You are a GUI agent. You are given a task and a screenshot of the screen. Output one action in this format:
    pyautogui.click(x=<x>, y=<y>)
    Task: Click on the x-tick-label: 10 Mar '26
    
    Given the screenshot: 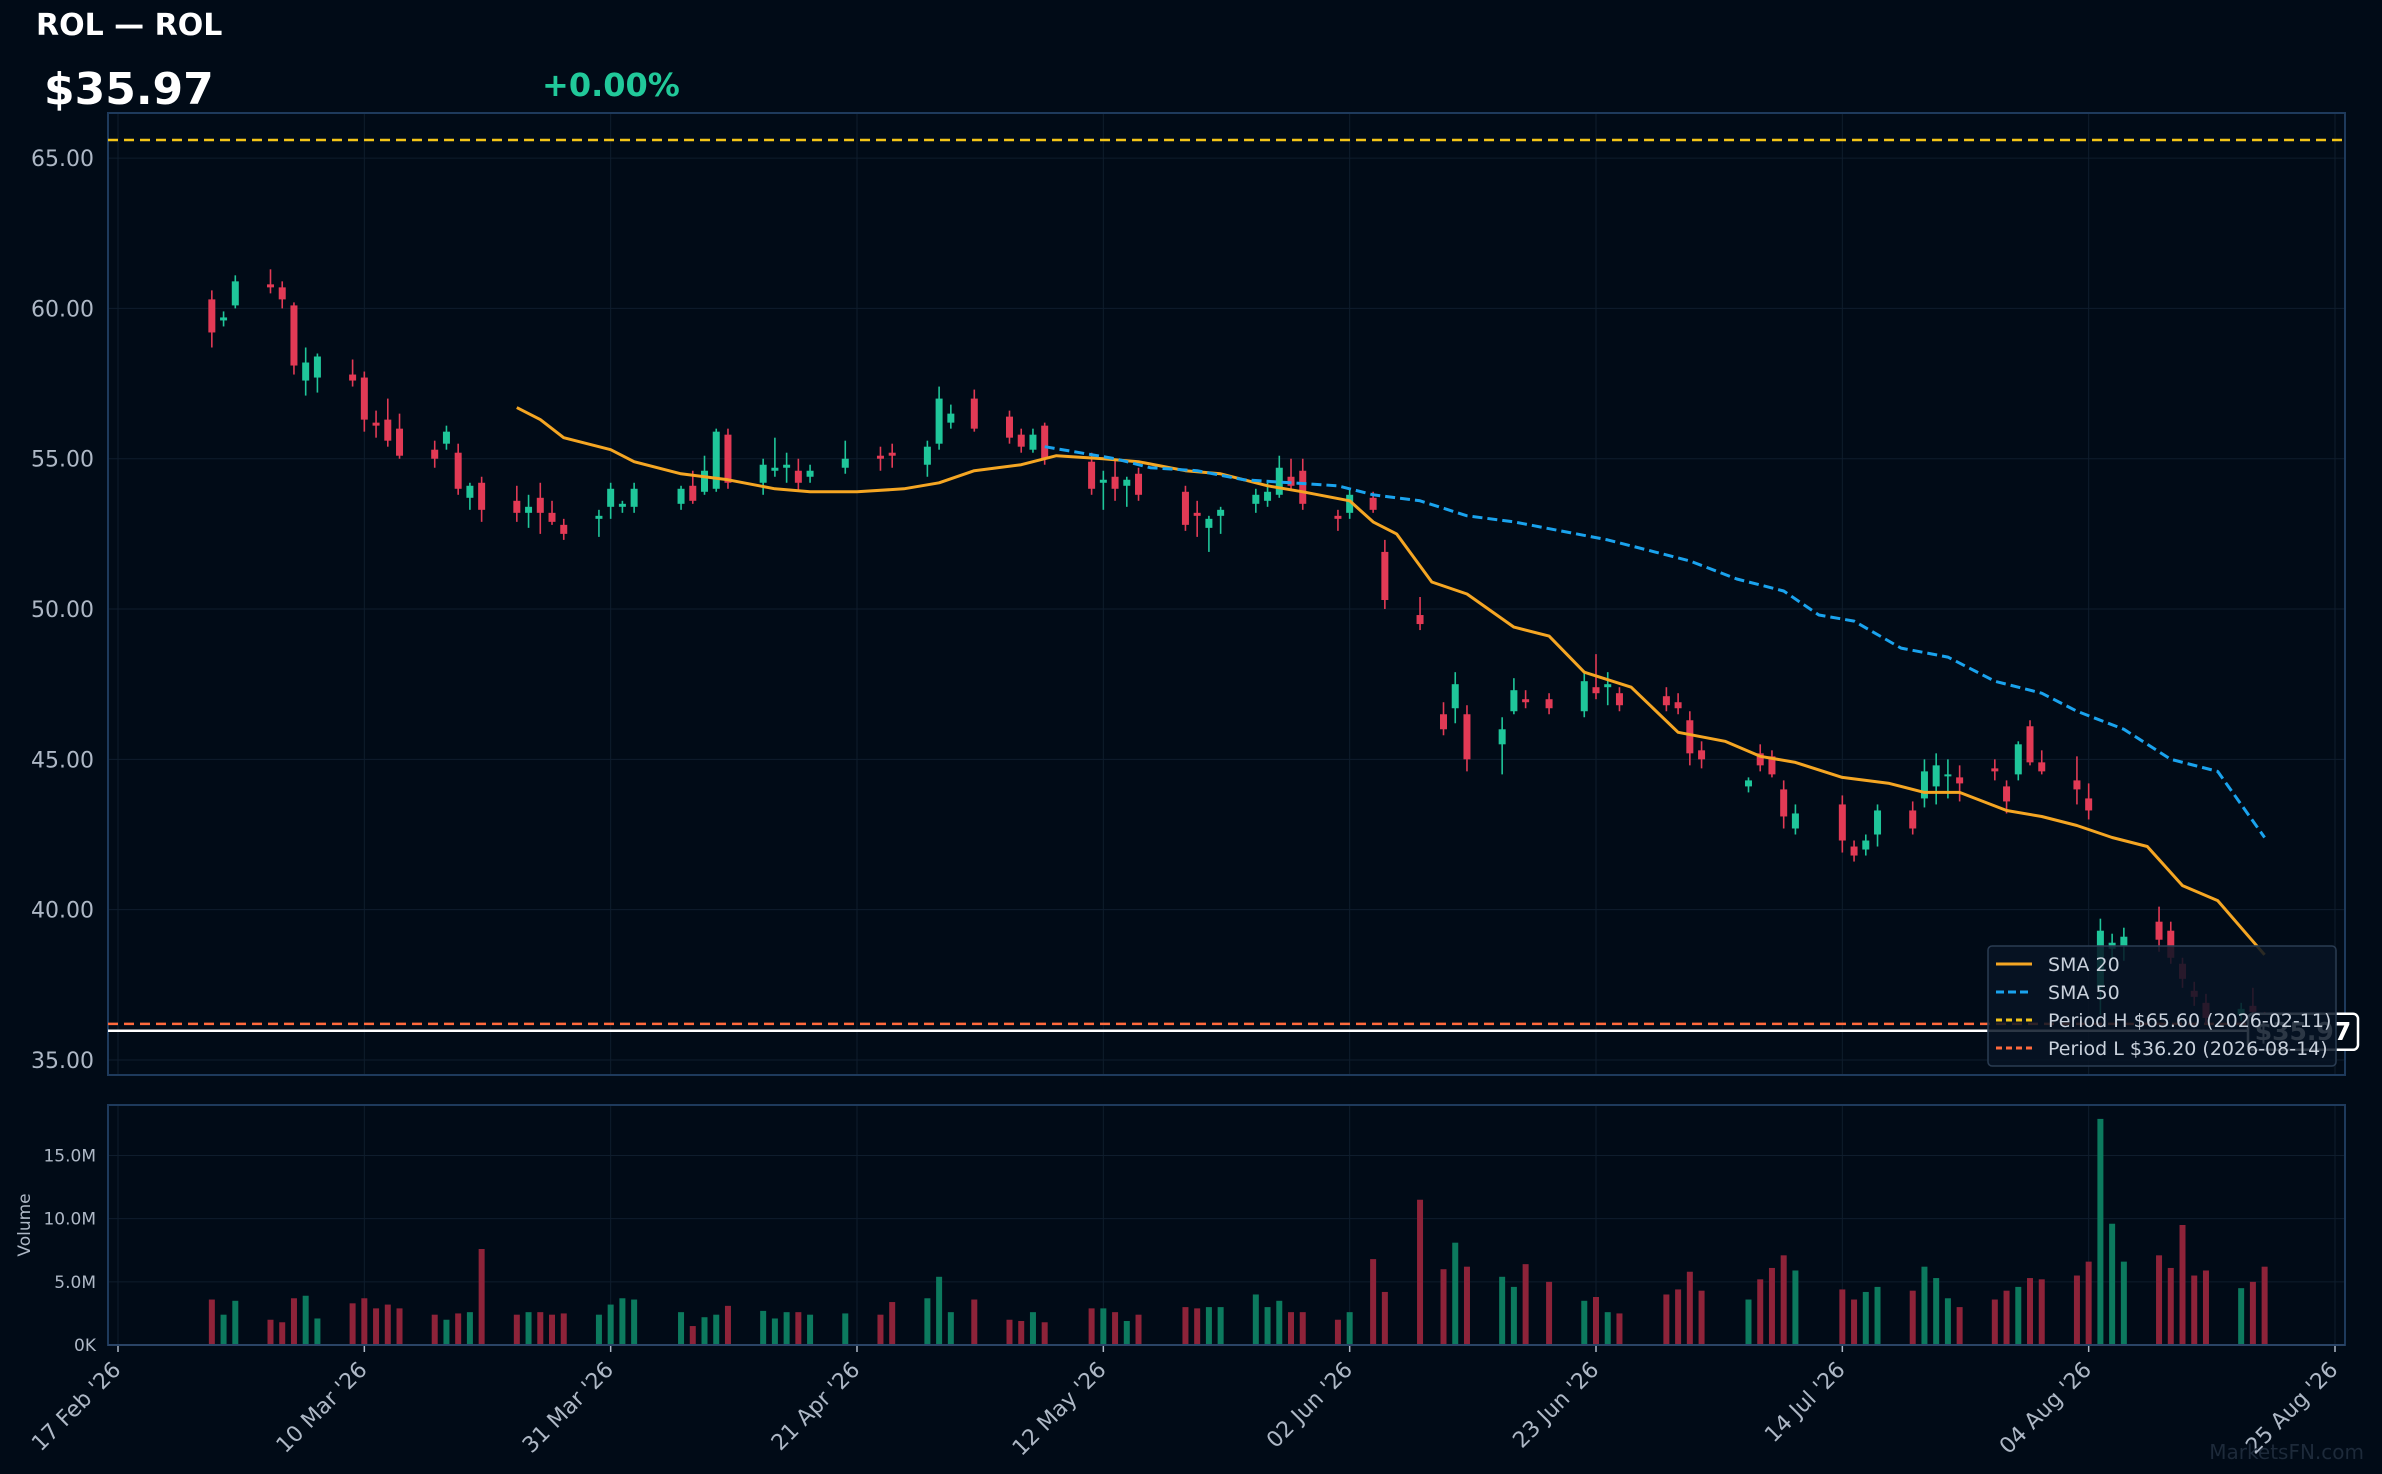 What is the action you would take?
    pyautogui.click(x=322, y=1408)
    